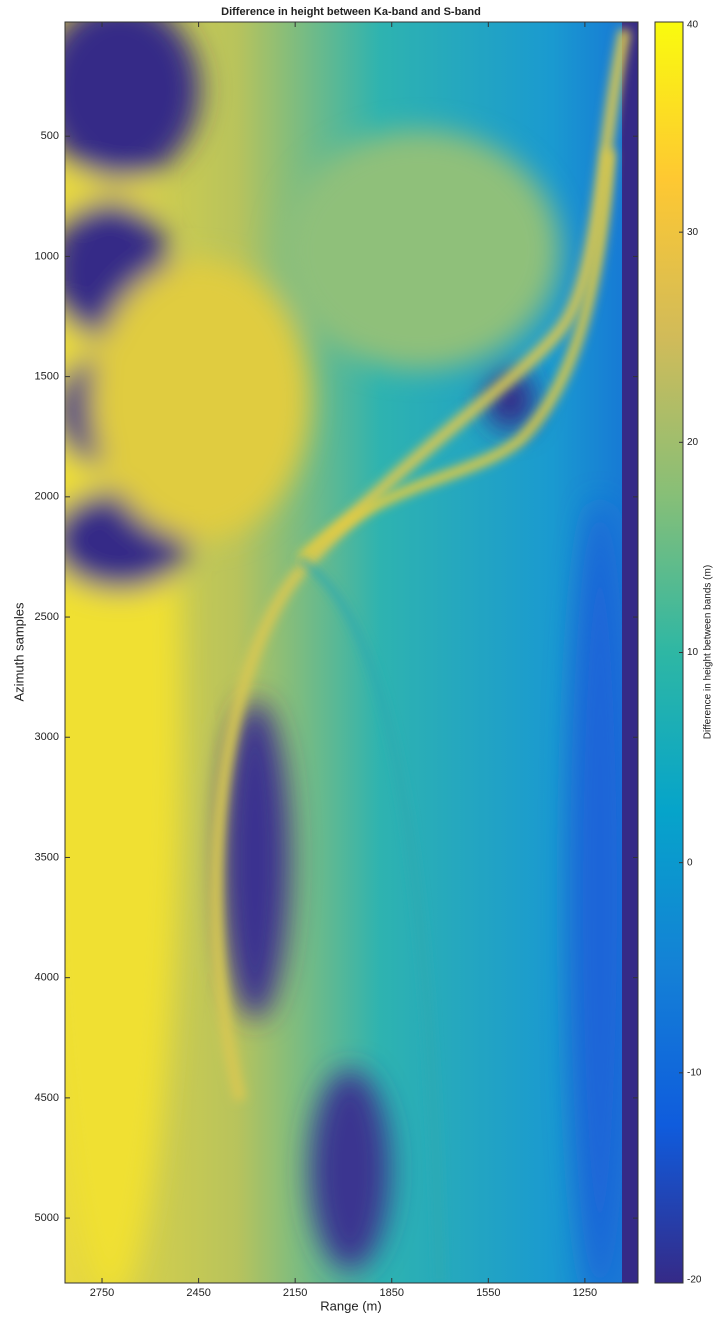  What do you see at coordinates (47, 857) in the screenshot?
I see `y-tick-label: 3500` at bounding box center [47, 857].